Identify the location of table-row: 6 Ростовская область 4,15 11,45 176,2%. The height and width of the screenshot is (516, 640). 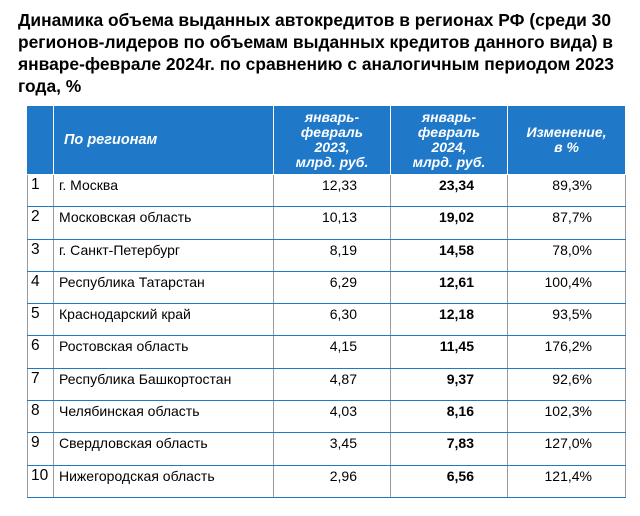
(326, 352).